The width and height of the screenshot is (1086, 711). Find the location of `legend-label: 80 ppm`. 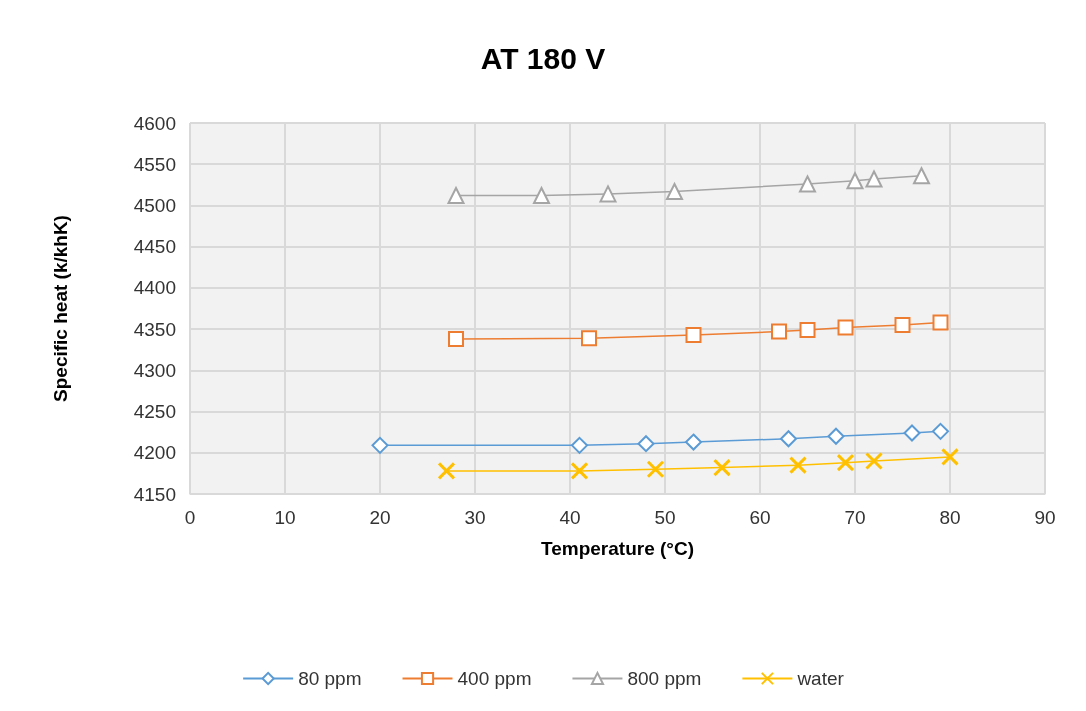

legend-label: 80 ppm is located at coordinates (330, 678).